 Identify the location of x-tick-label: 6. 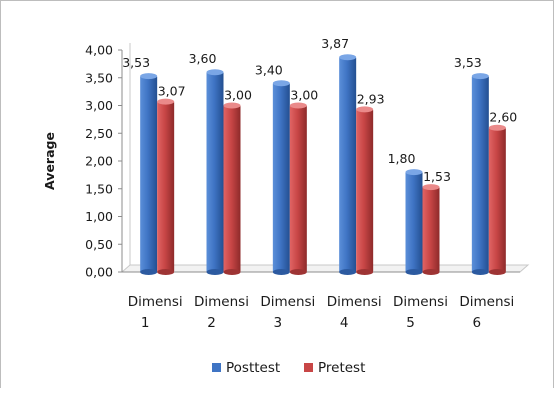
(477, 323).